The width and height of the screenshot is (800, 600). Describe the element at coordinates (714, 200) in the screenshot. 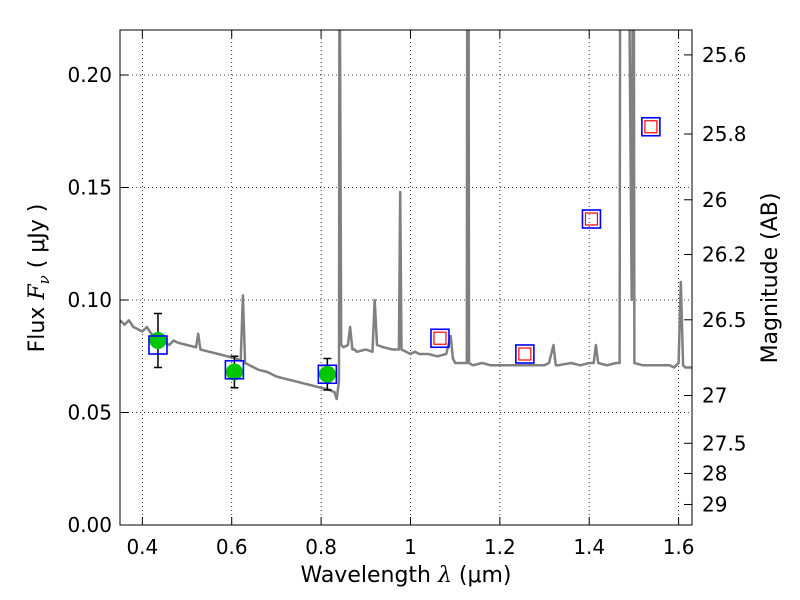

I see `mag-tick-label: 26` at that location.